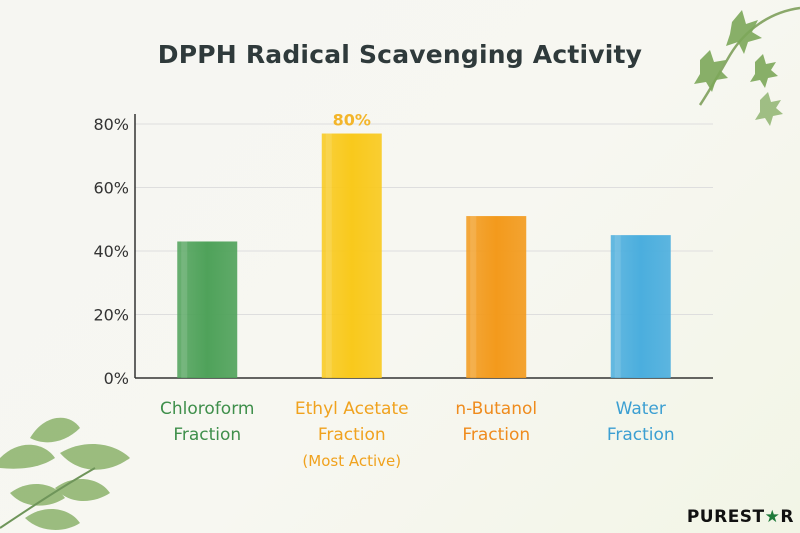  I want to click on x-category-label: Ethyl Acetate Fraction (Most Active), so click(352, 435).